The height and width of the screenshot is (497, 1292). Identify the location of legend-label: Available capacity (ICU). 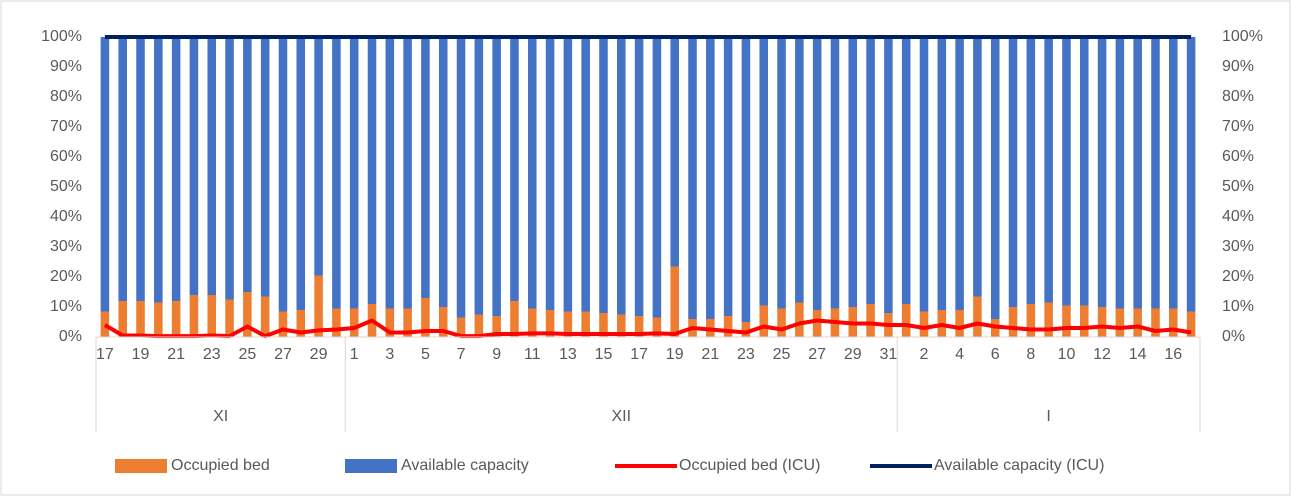
(1019, 465).